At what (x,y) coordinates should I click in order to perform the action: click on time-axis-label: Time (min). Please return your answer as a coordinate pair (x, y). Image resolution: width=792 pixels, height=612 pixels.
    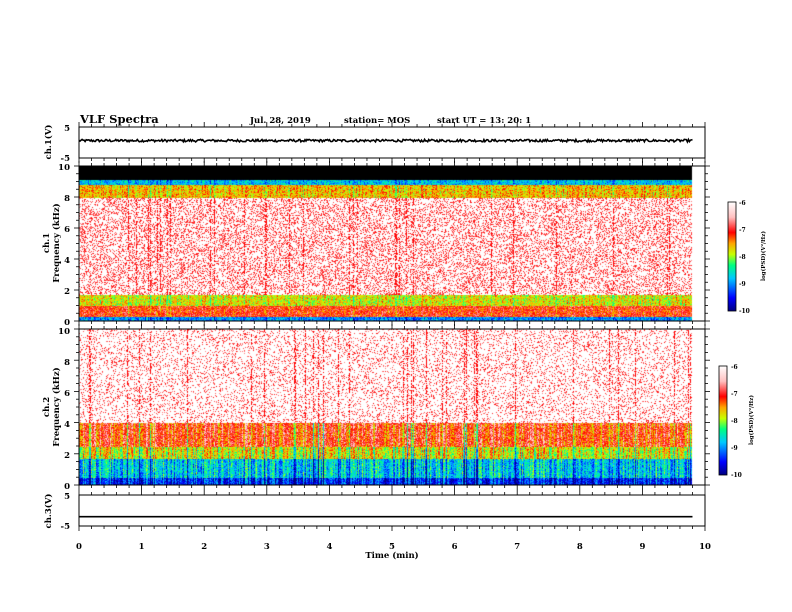
    Looking at the image, I should click on (391, 555).